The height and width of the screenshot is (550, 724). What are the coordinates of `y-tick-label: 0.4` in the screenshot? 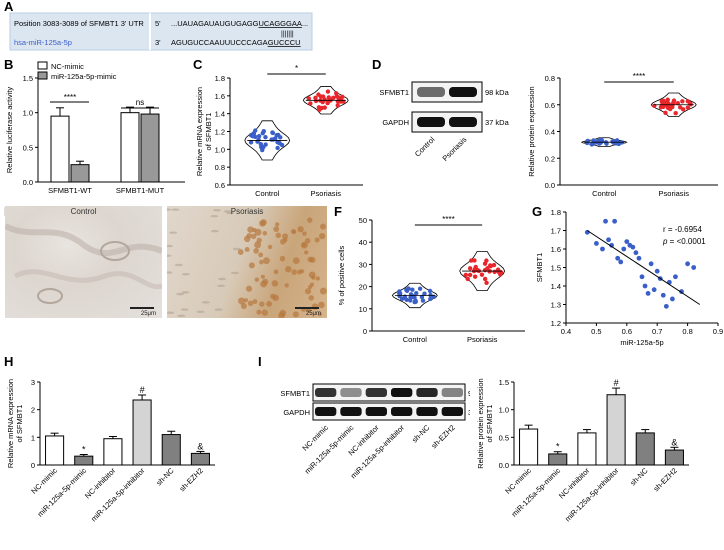 It's located at (550, 132).